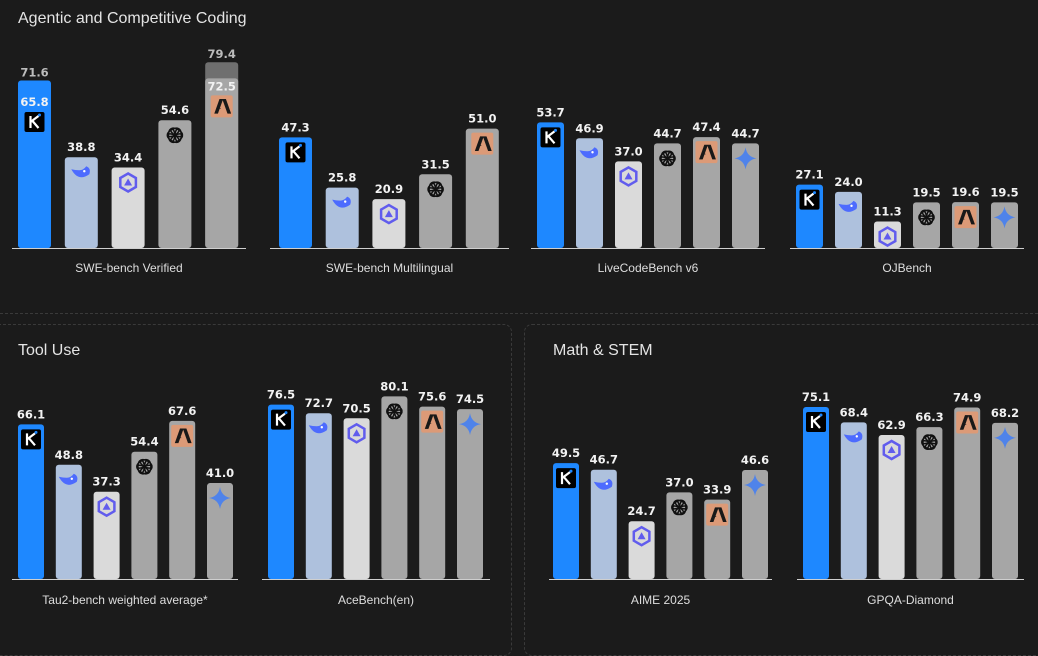  Describe the element at coordinates (389, 189) in the screenshot. I see `data-label: 20.9` at that location.